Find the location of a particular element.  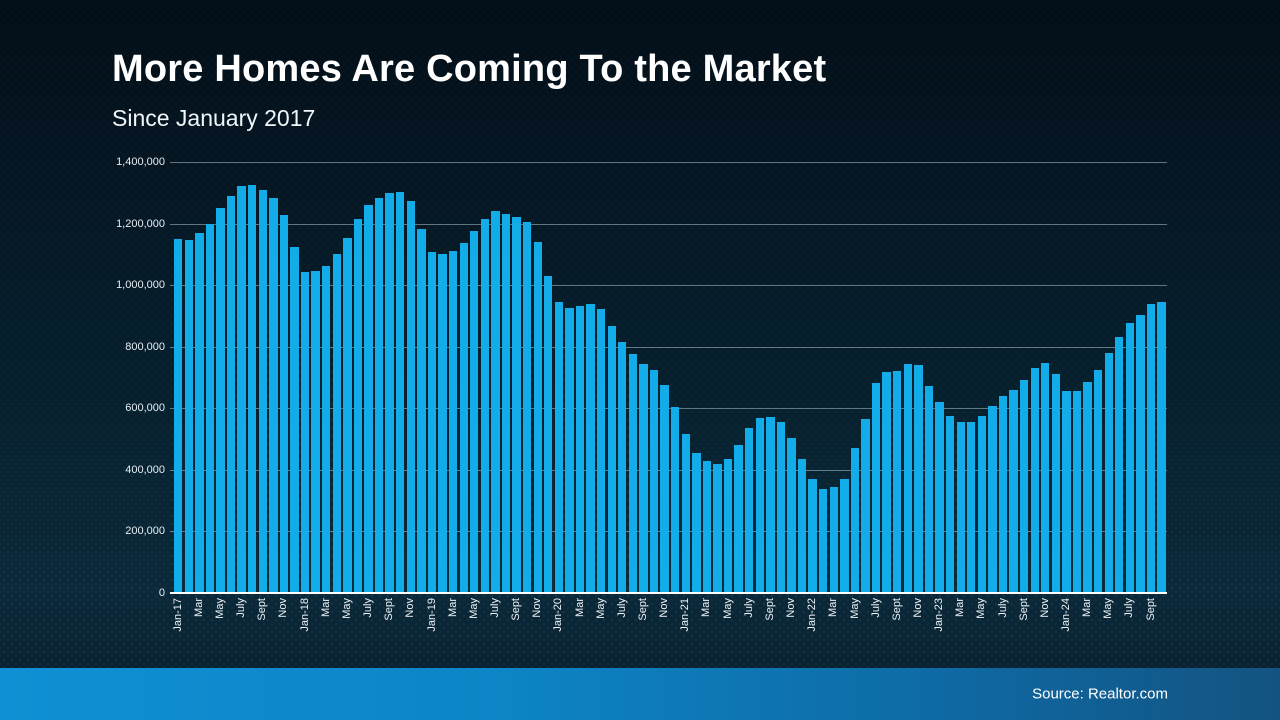

y-tick-label: 1,000,000 is located at coordinates (140, 285).